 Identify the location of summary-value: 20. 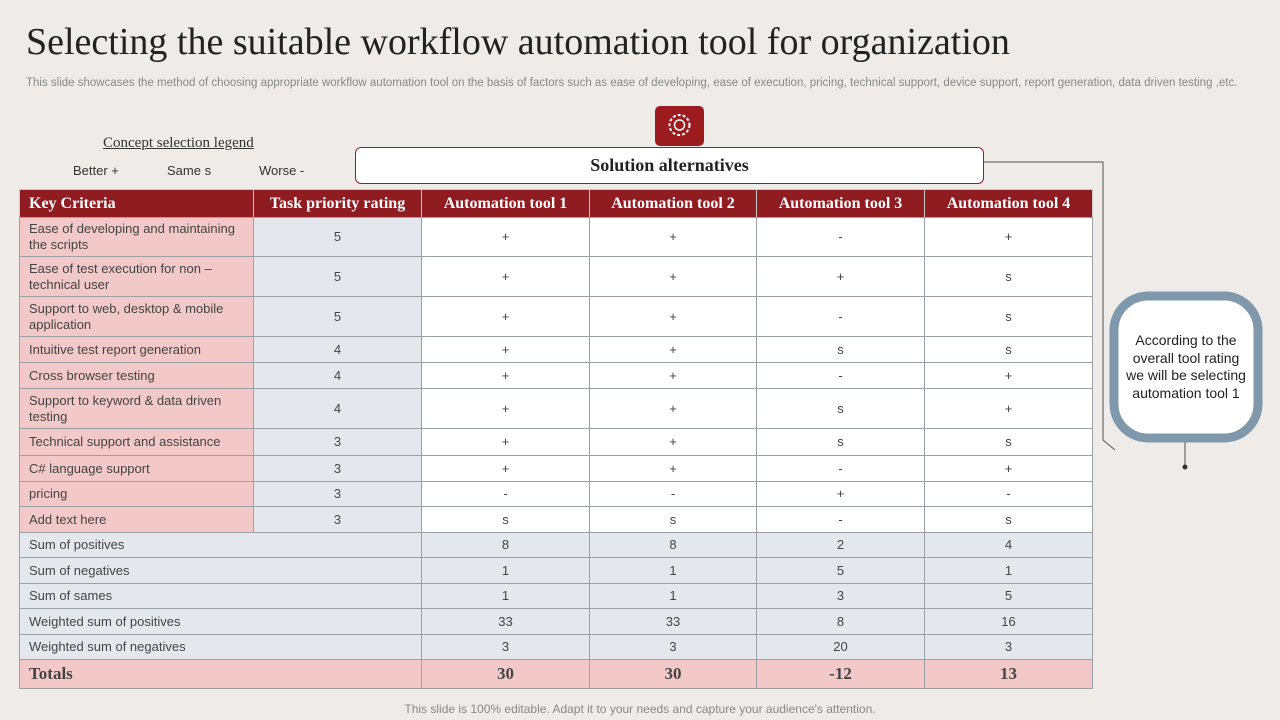
(840, 647).